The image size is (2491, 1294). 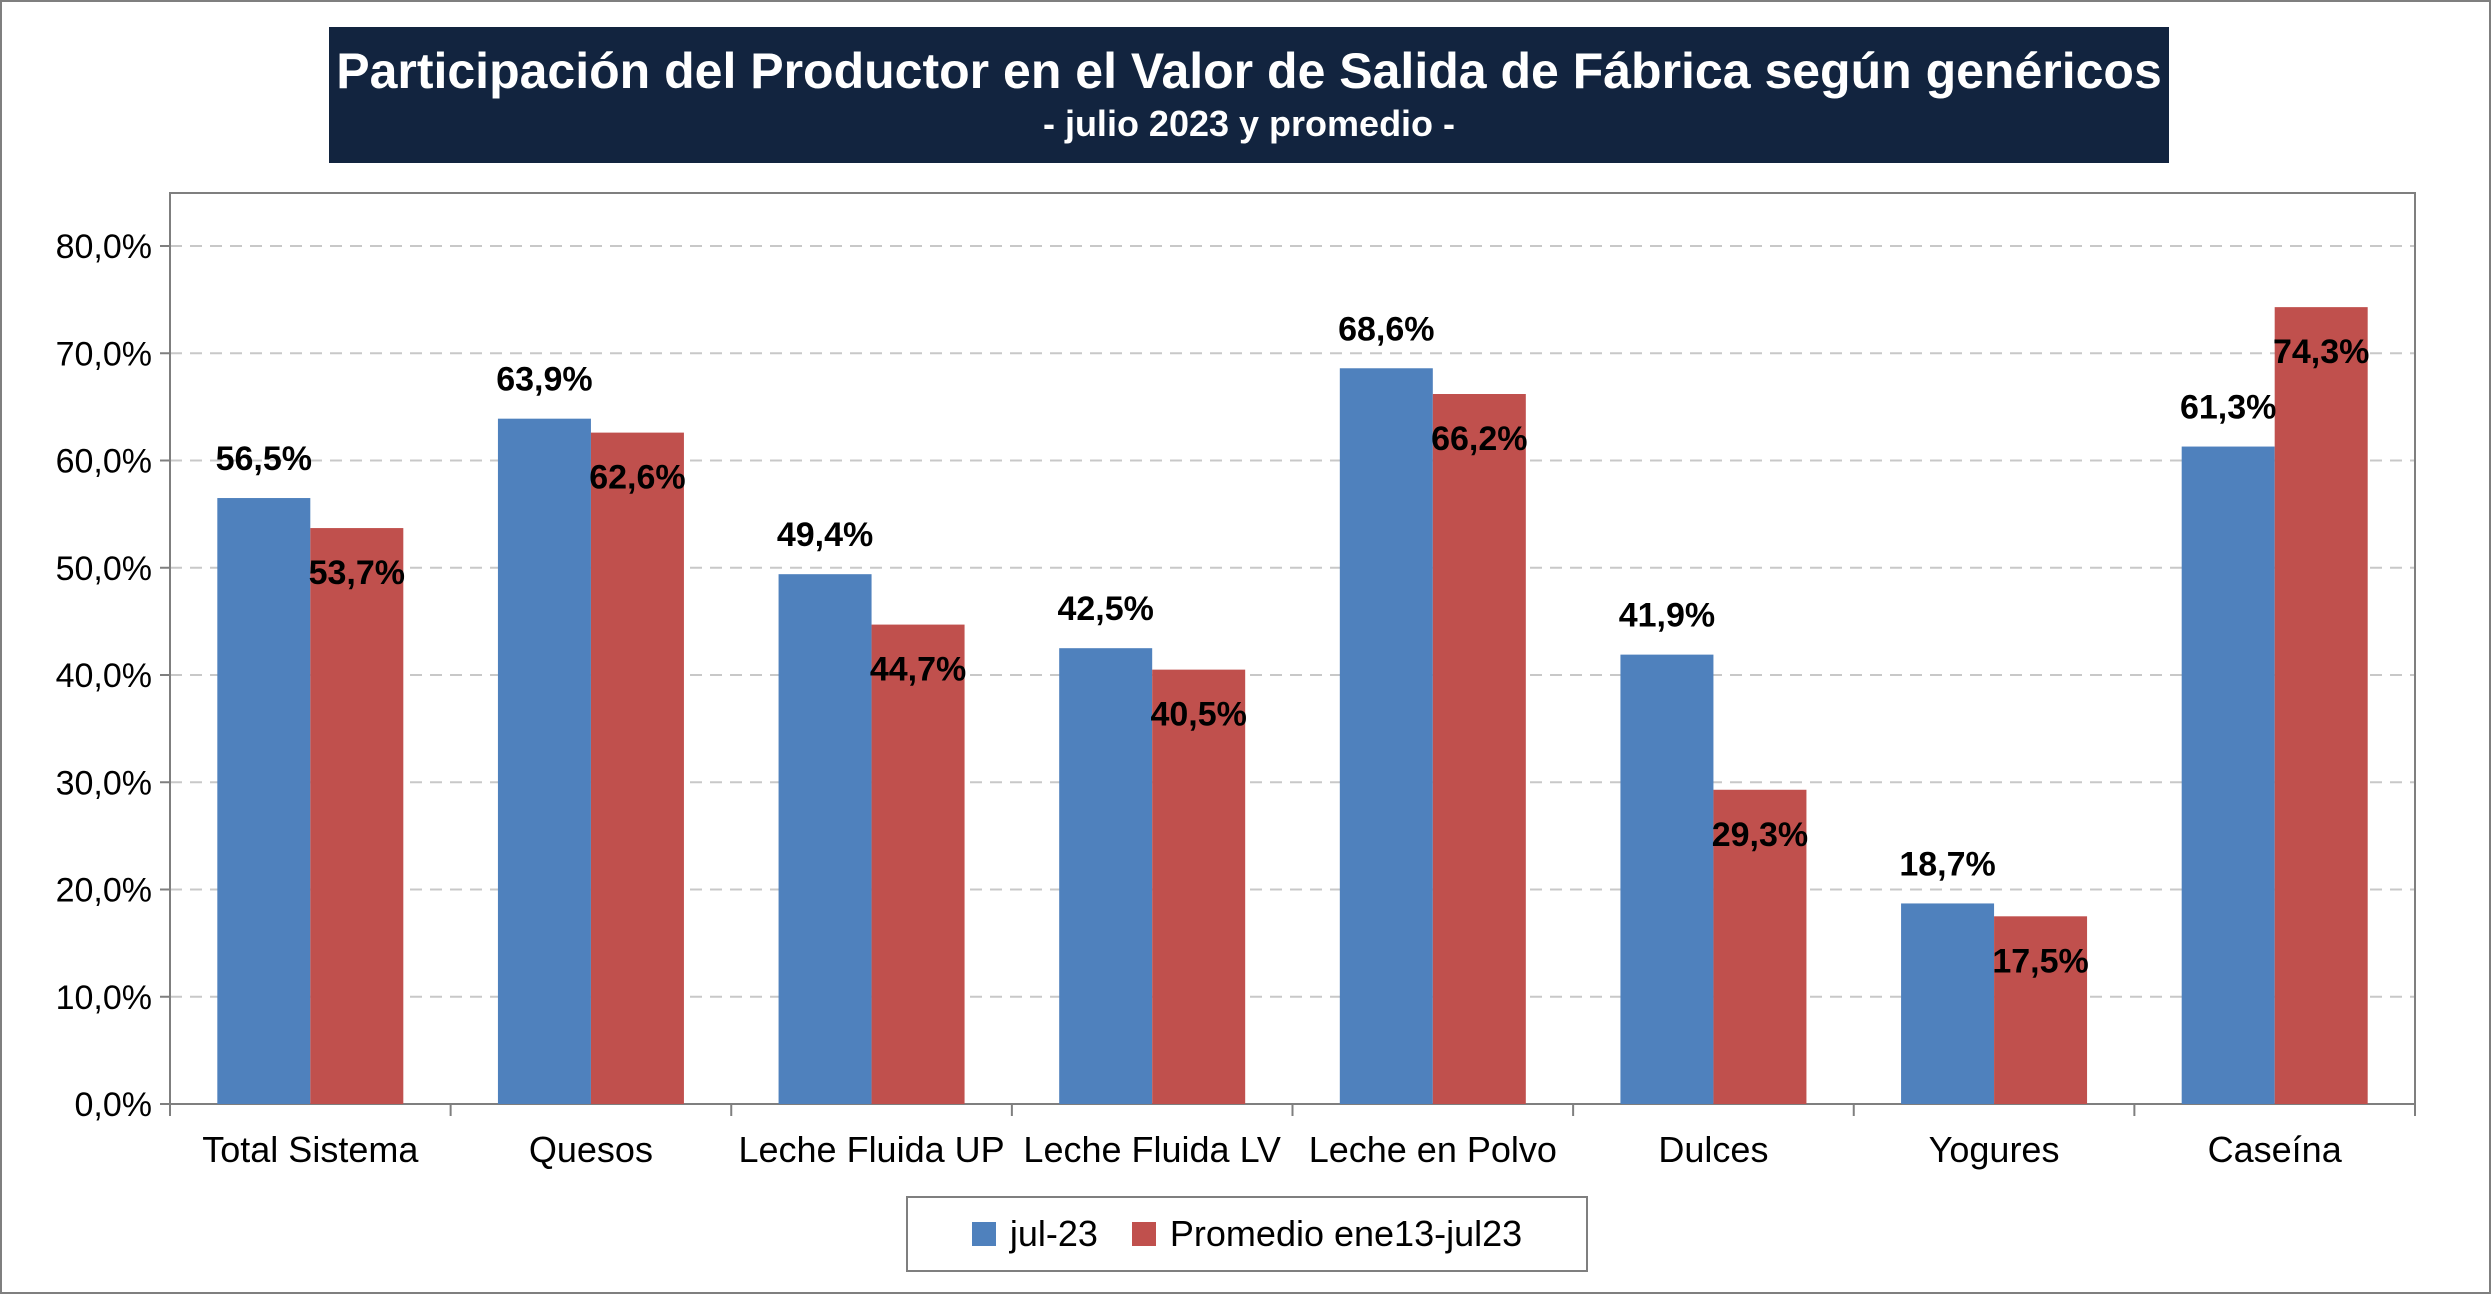 I want to click on data-label-series-2: 29,3%, so click(x=1760, y=835).